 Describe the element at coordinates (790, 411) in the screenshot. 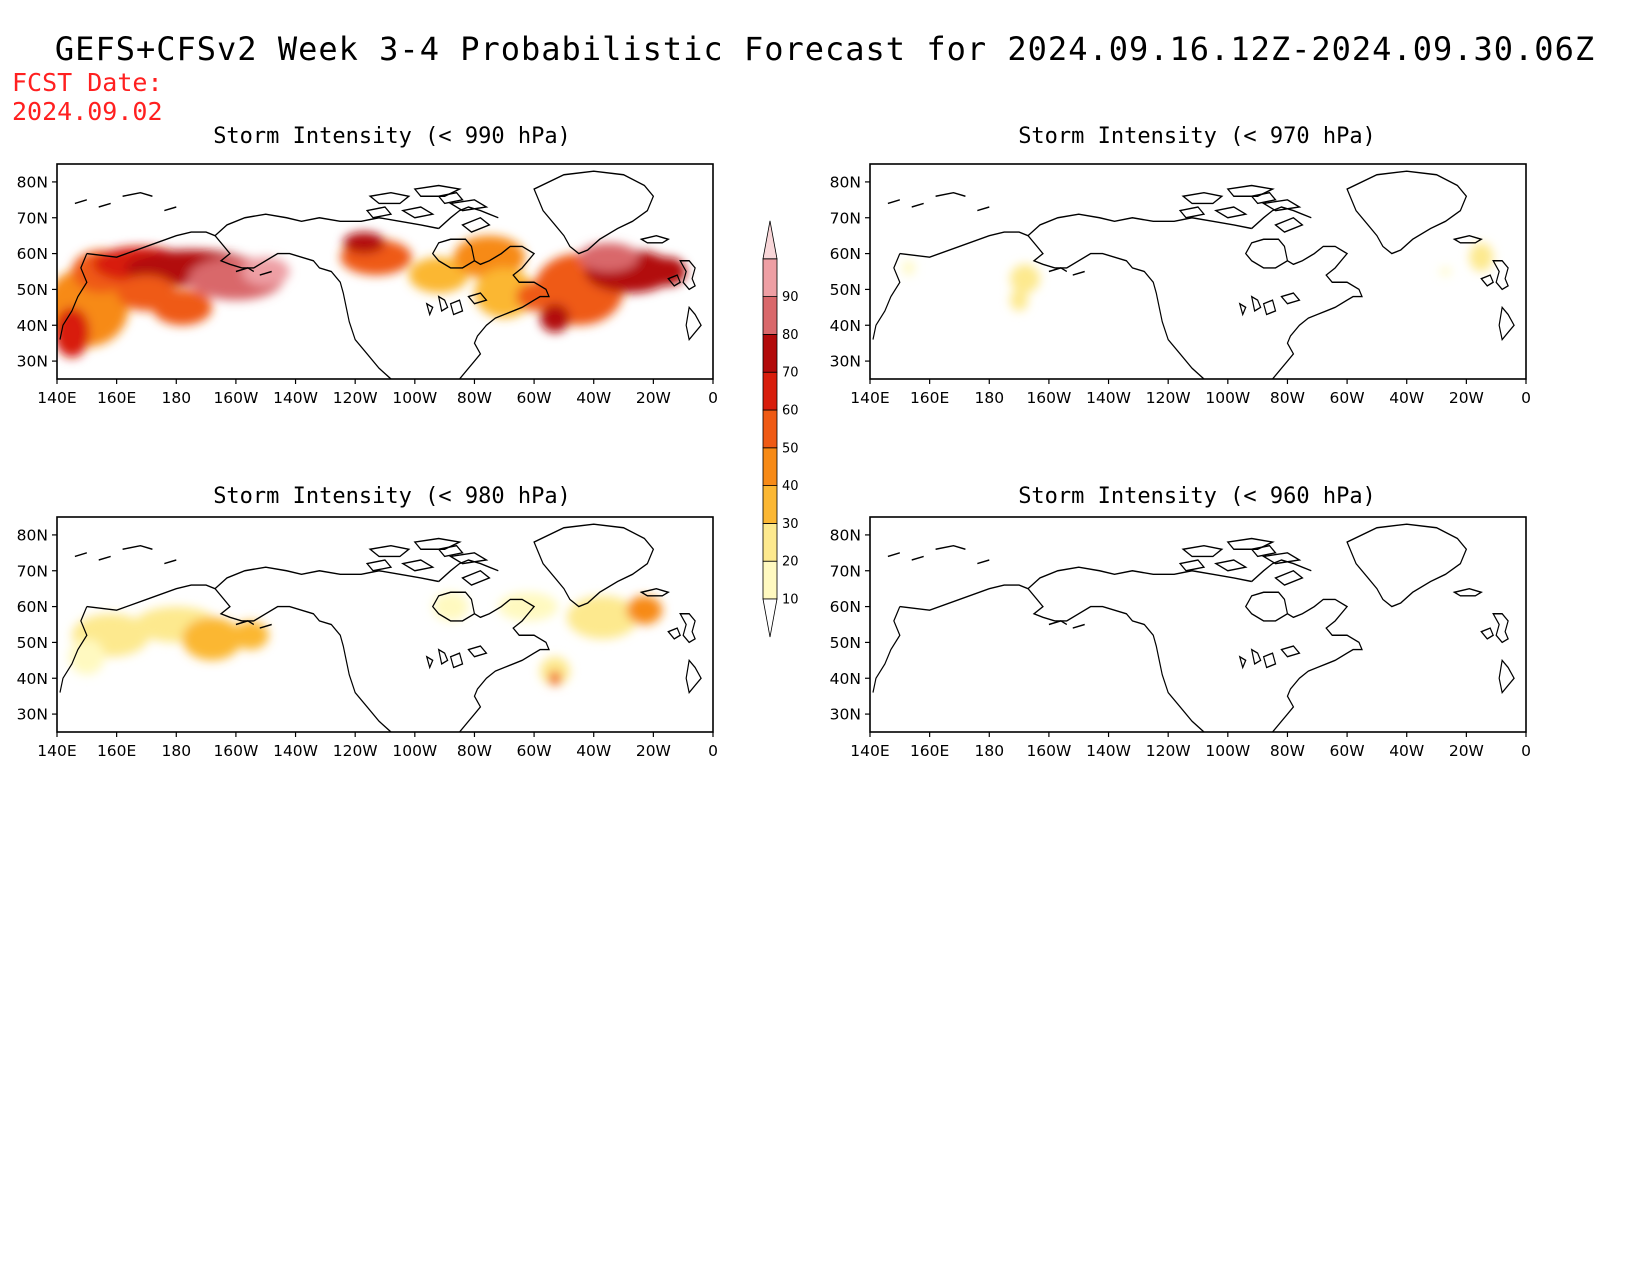

I see `colorbar-label: 60` at that location.